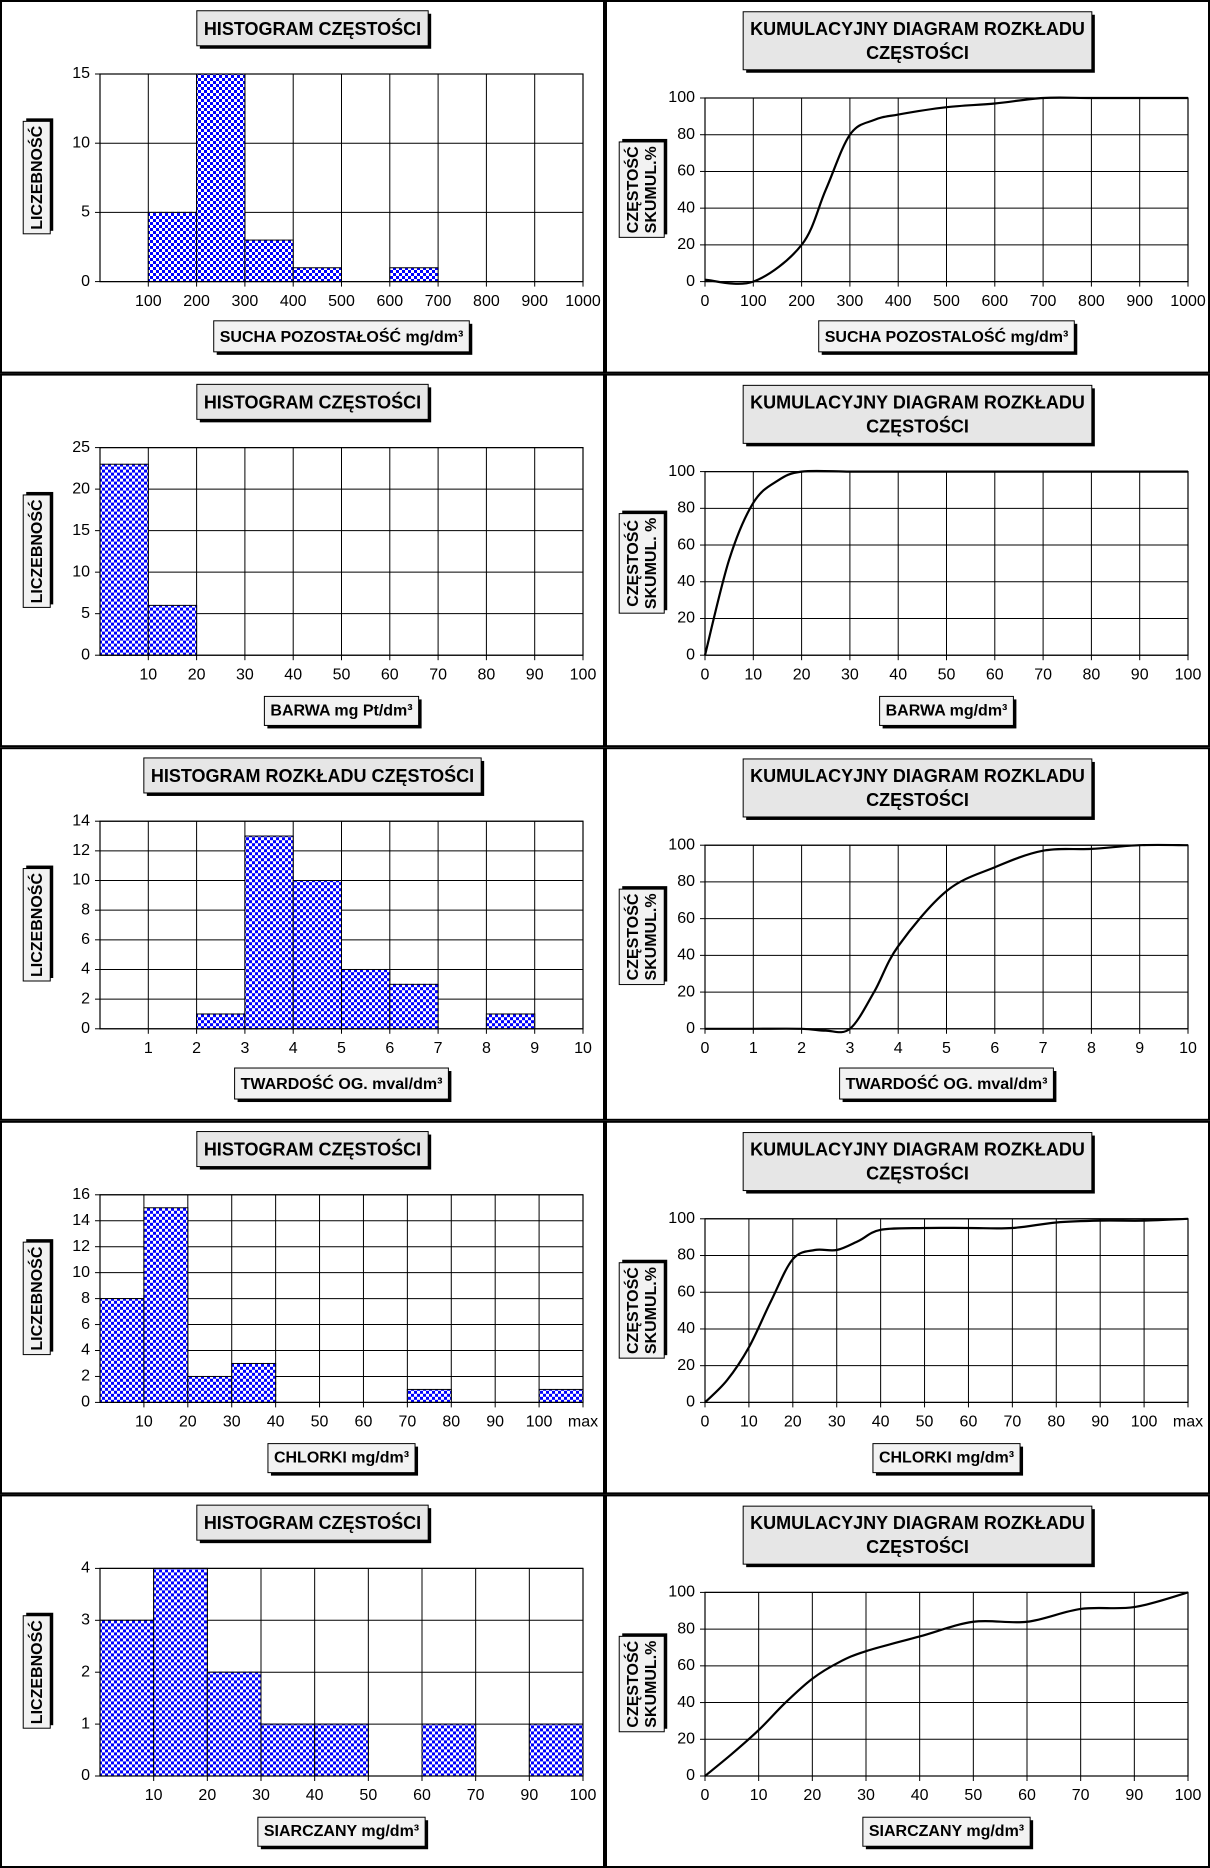 The height and width of the screenshot is (1868, 1210). Describe the element at coordinates (81, 142) in the screenshot. I see `y-tick-label: 10` at that location.